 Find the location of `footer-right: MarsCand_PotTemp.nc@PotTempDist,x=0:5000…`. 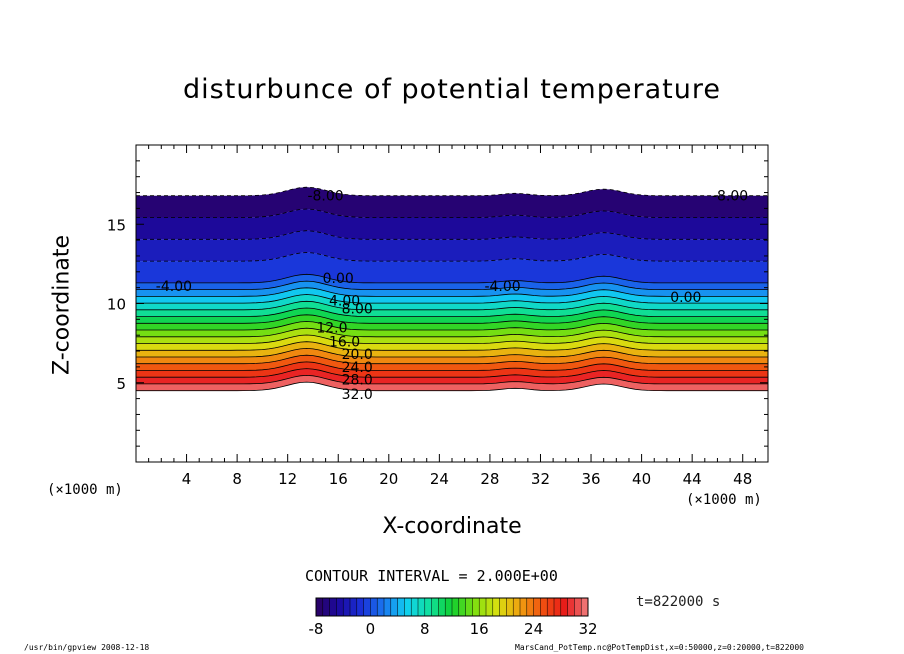

footer-right: MarsCand_PotTemp.nc@PotTempDist,x=0:5000… is located at coordinates (659, 647).